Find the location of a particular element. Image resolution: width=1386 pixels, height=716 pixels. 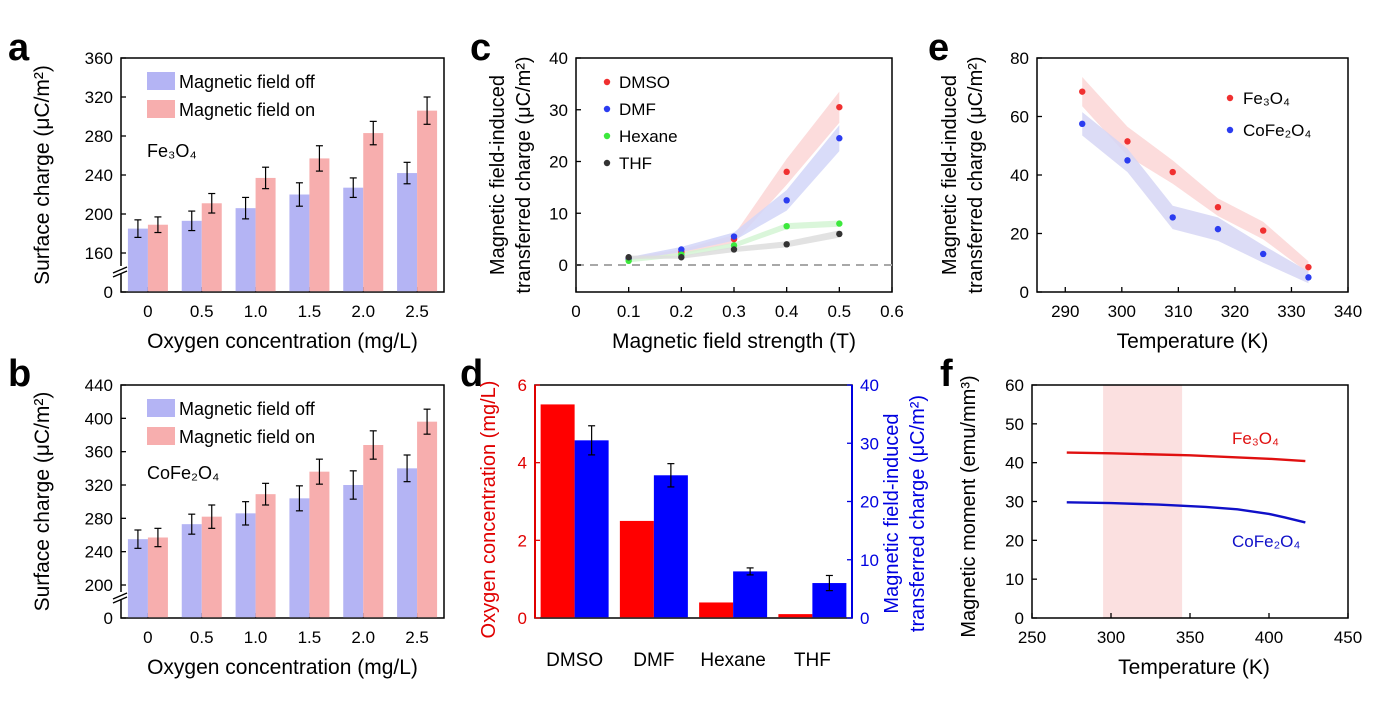

legend-label: THF is located at coordinates (635, 163).